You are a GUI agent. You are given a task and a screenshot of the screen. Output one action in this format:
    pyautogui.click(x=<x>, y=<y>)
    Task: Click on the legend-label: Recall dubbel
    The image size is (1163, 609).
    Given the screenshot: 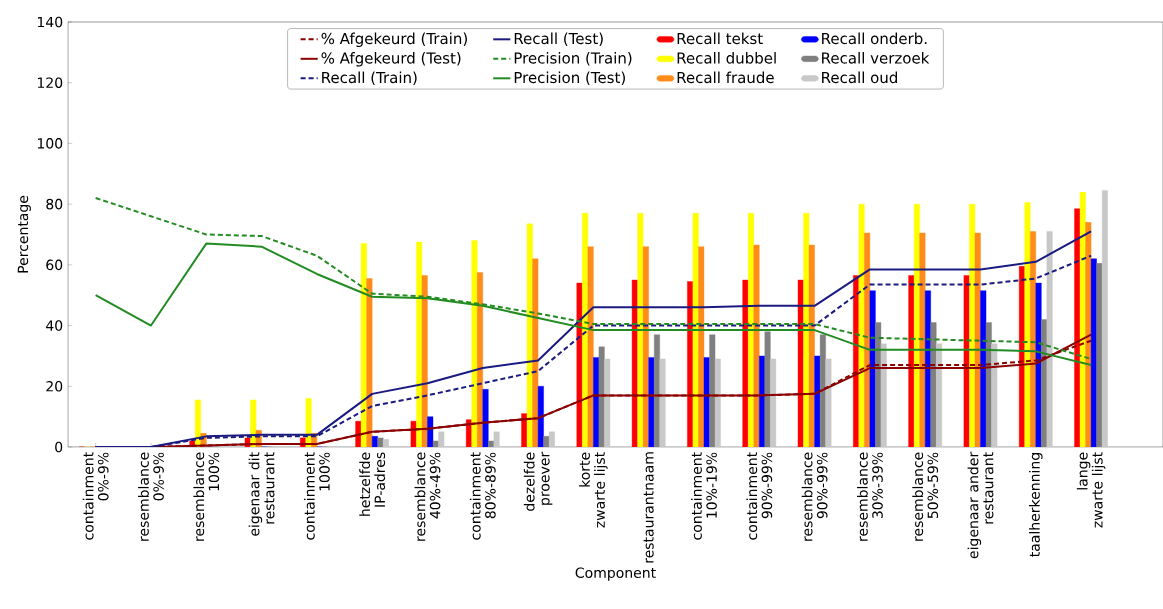 What is the action you would take?
    pyautogui.click(x=726, y=58)
    